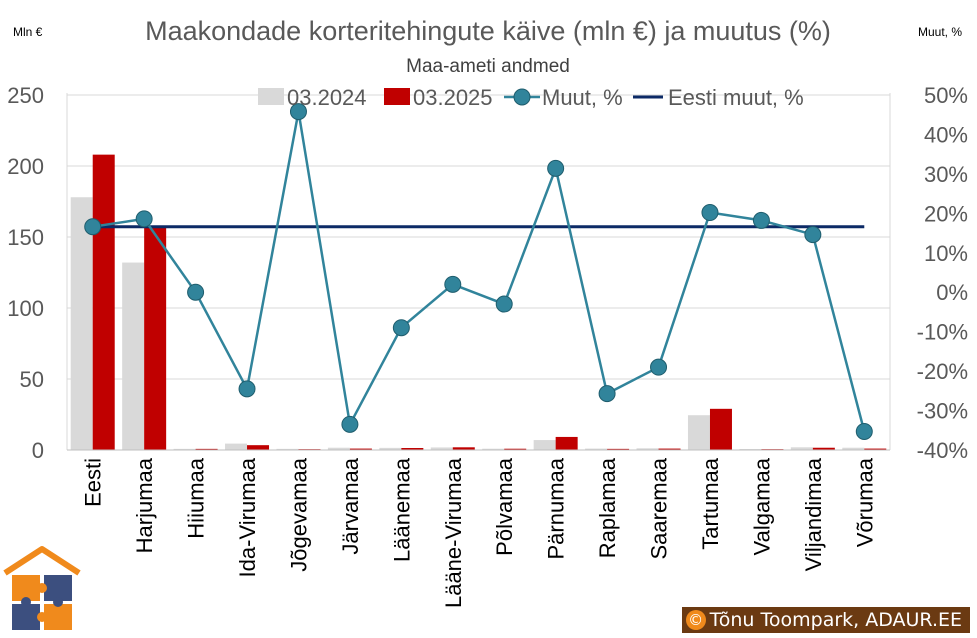 Image resolution: width=977 pixels, height=638 pixels. What do you see at coordinates (761, 506) in the screenshot?
I see `category-label: Valgamaa` at bounding box center [761, 506].